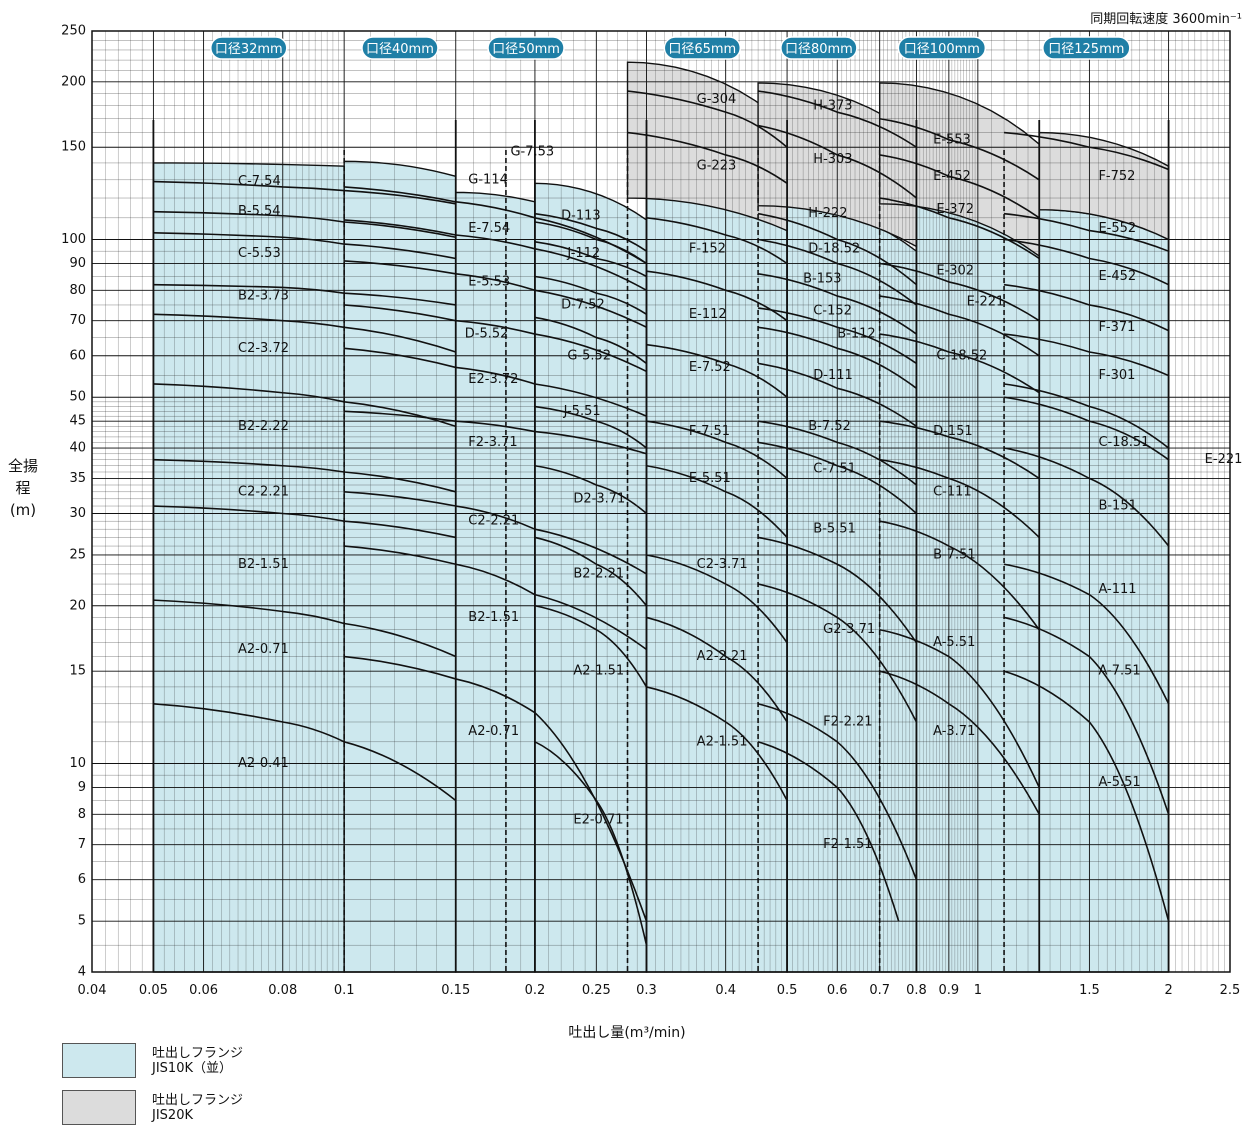 This screenshot has width=1254, height=1128. I want to click on legend-label-jis10k: 吐出しフランジ JIS10K（並）, so click(198, 1060).